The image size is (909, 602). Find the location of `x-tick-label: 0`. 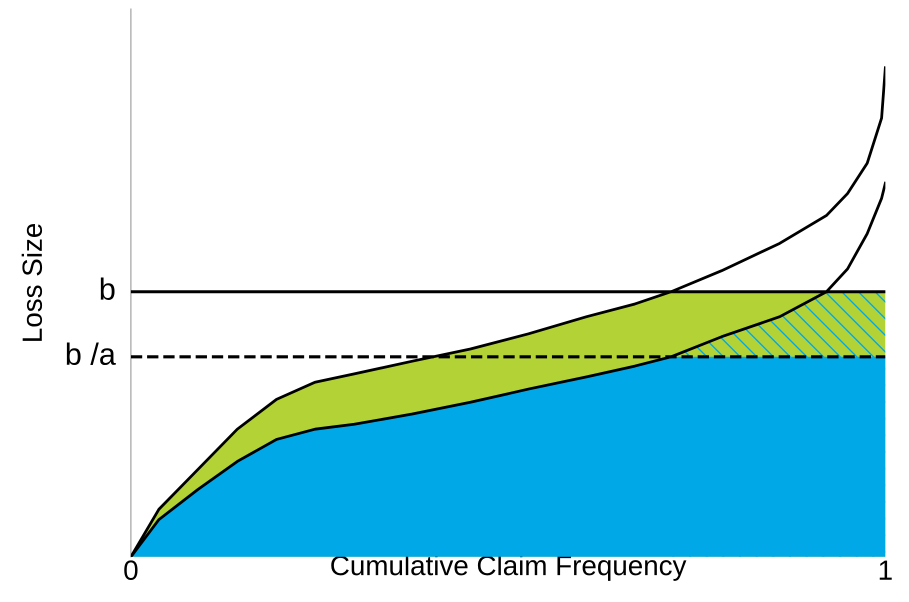

x-tick-label: 0 is located at coordinates (131, 570).